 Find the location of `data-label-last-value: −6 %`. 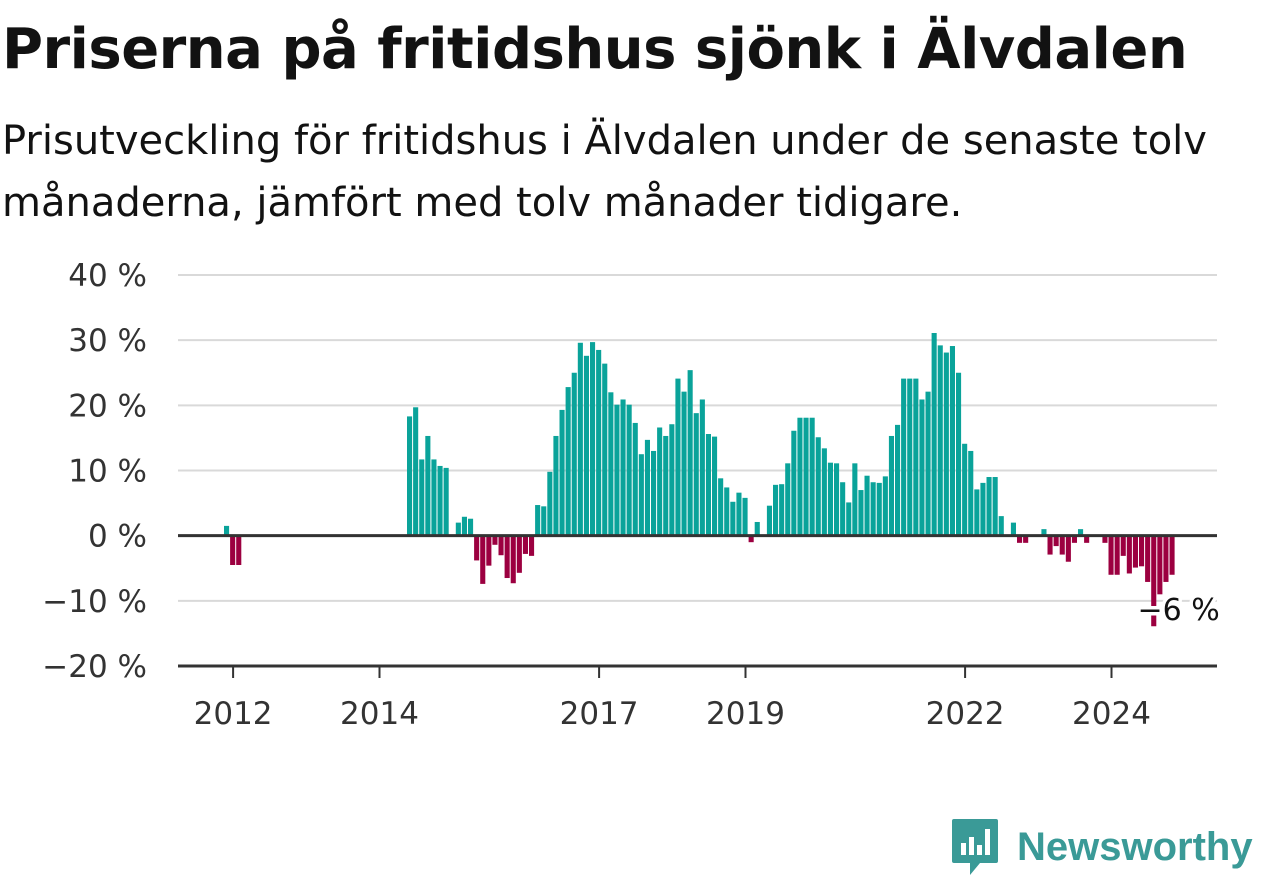

data-label-last-value: −6 % is located at coordinates (1178, 610).